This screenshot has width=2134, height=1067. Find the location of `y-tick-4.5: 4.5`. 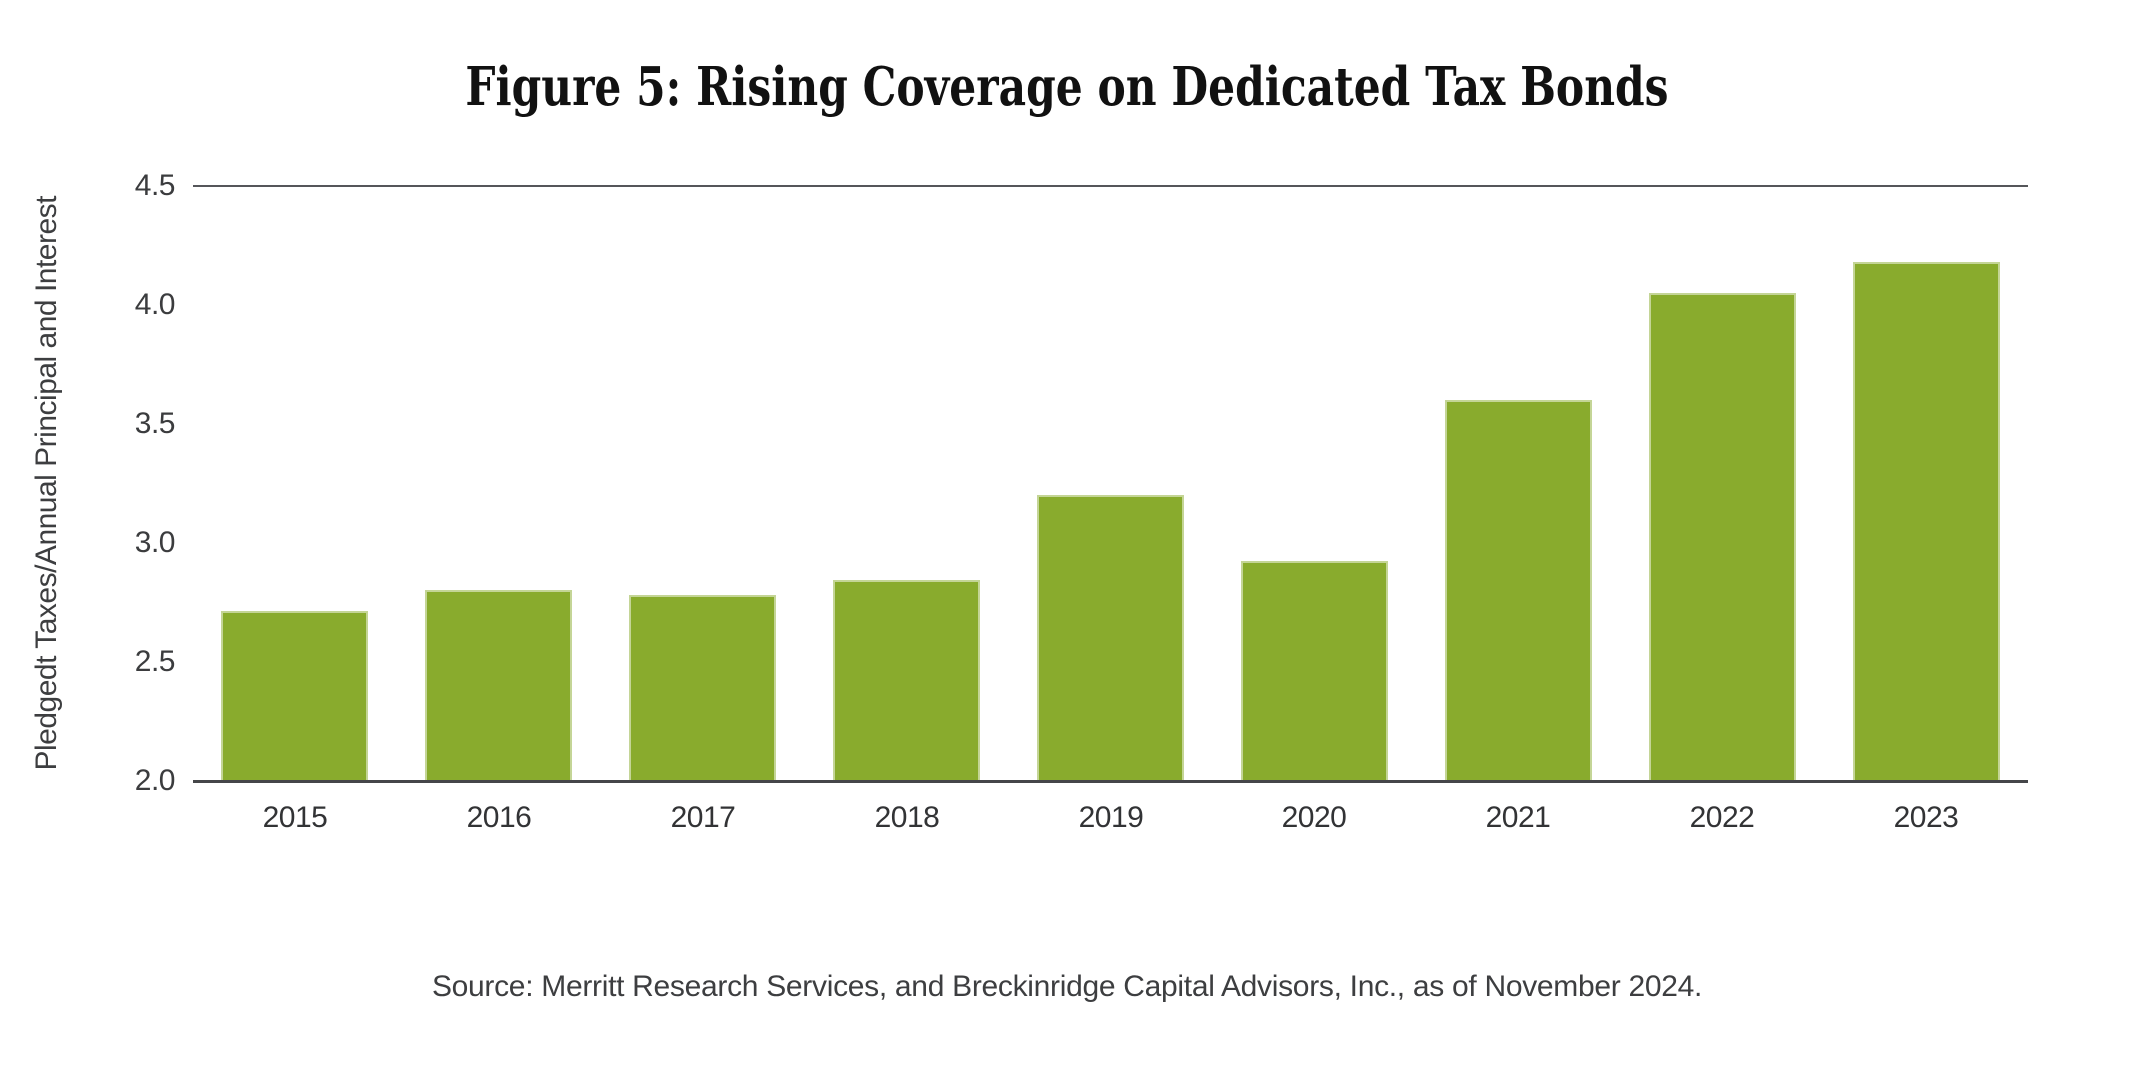

y-tick-4.5: 4.5 is located at coordinates (155, 185).